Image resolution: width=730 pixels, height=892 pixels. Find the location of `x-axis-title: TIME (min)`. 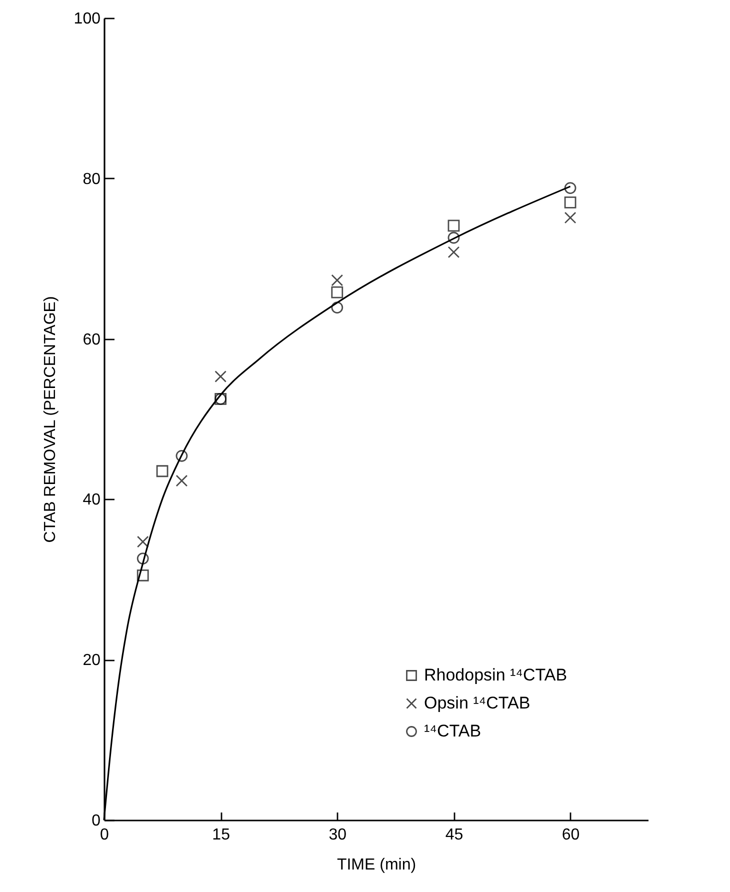

x-axis-title: TIME (min) is located at coordinates (376, 865).